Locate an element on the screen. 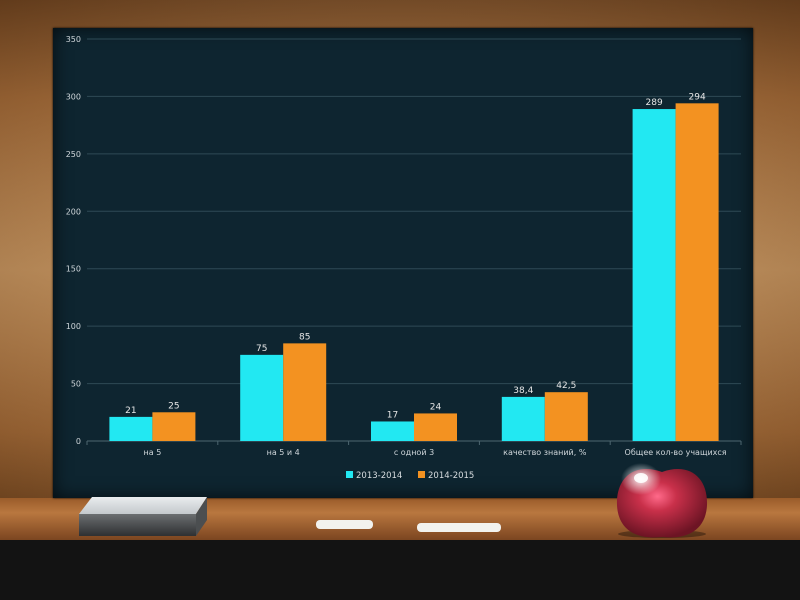 The image size is (800, 600). data-label: 42,5 is located at coordinates (566, 386).